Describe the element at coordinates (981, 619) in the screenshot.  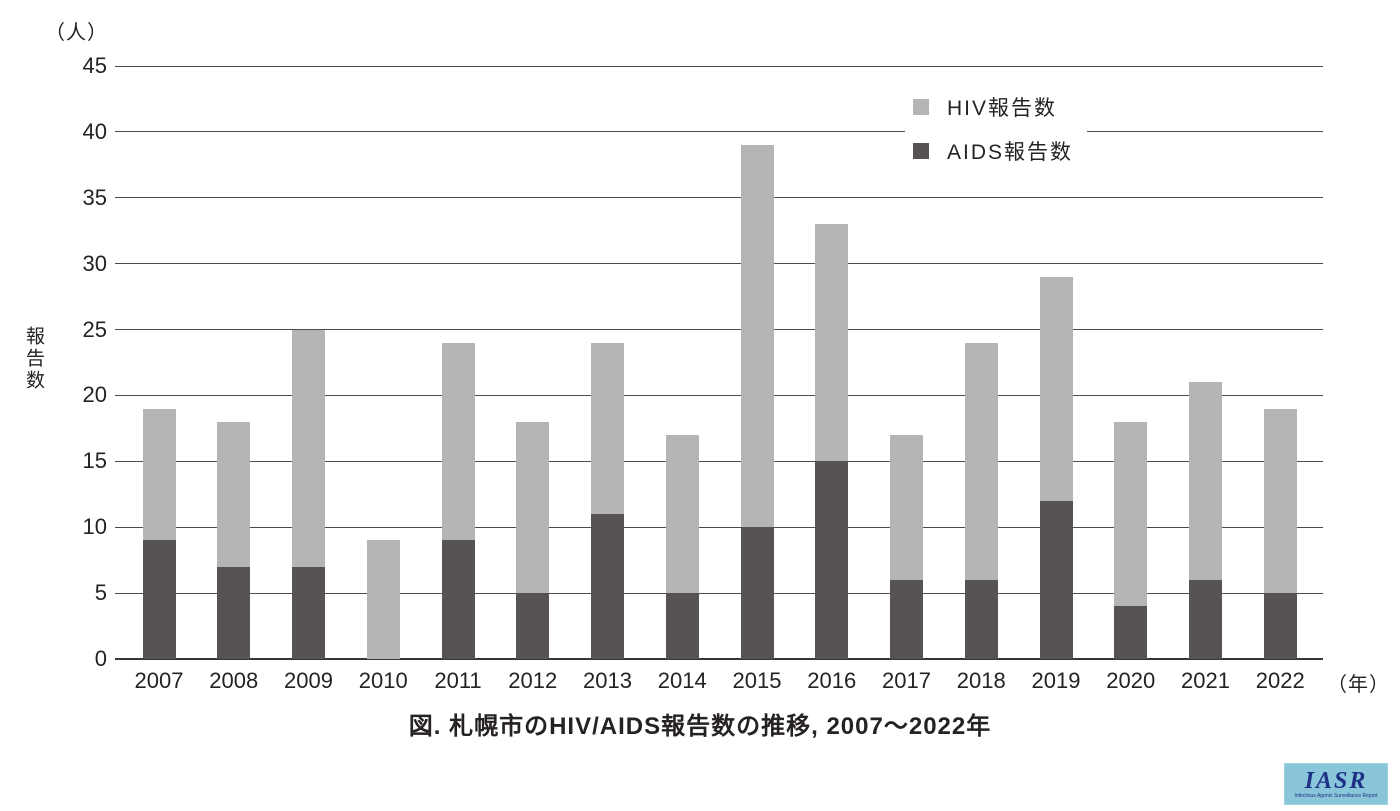
I see `bar-aids-2018` at that location.